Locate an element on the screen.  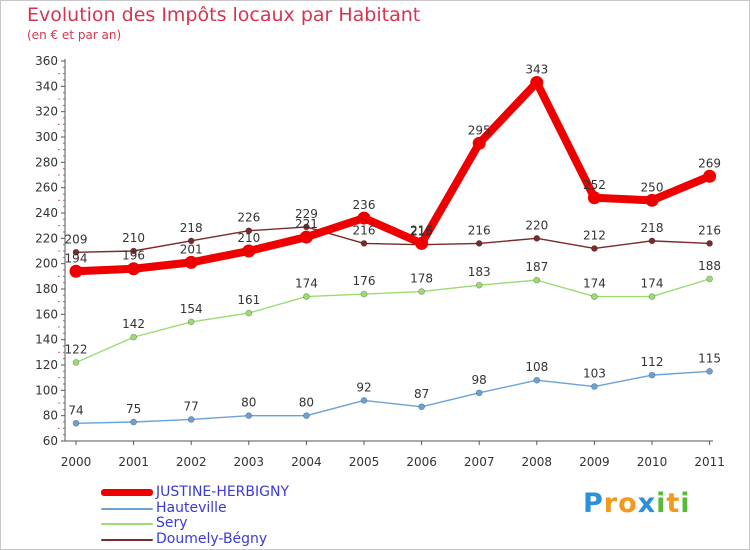
data-label-doumely-b-gny: 212 is located at coordinates (594, 235).